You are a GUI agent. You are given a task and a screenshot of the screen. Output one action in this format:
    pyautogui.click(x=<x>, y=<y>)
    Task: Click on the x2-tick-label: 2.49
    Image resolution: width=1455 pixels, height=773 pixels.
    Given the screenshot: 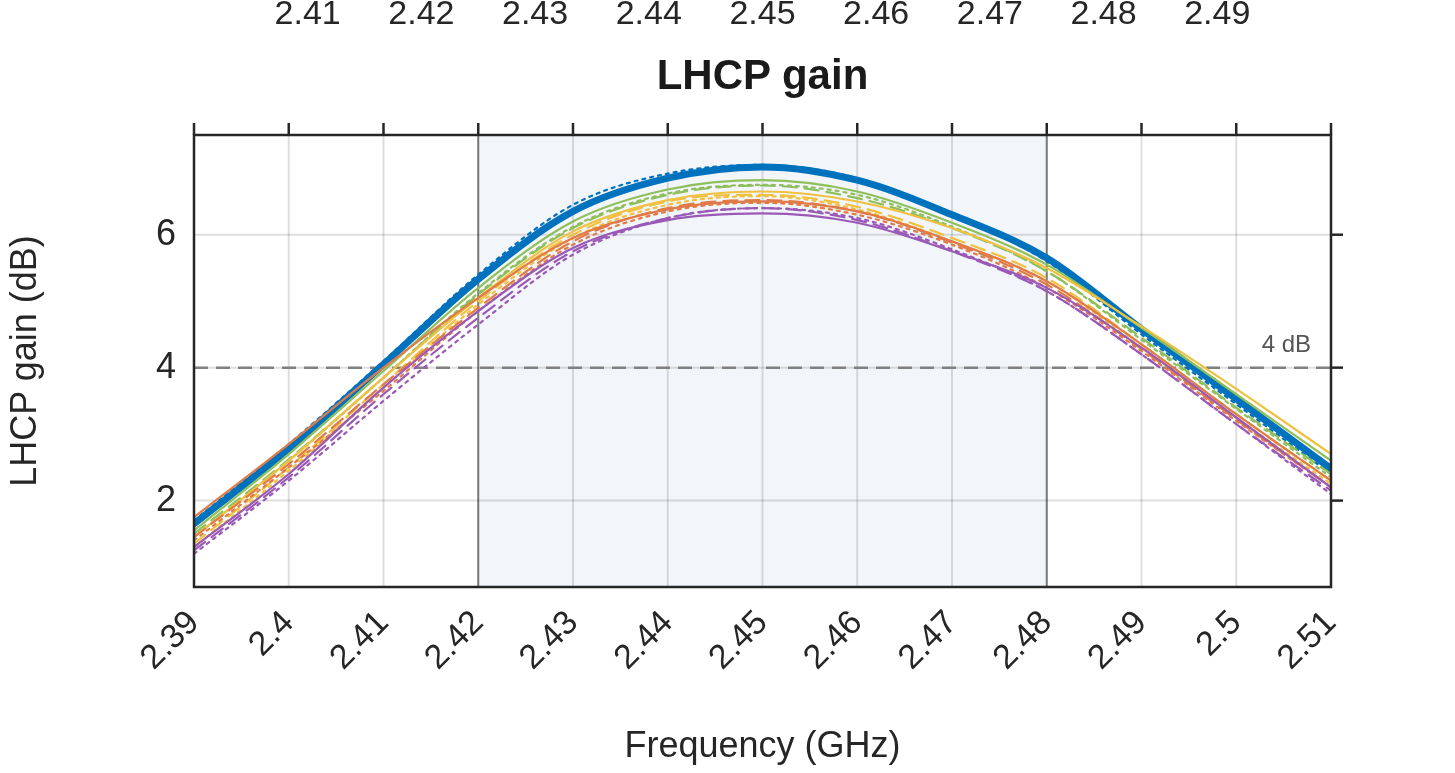 What is the action you would take?
    pyautogui.click(x=1217, y=15)
    